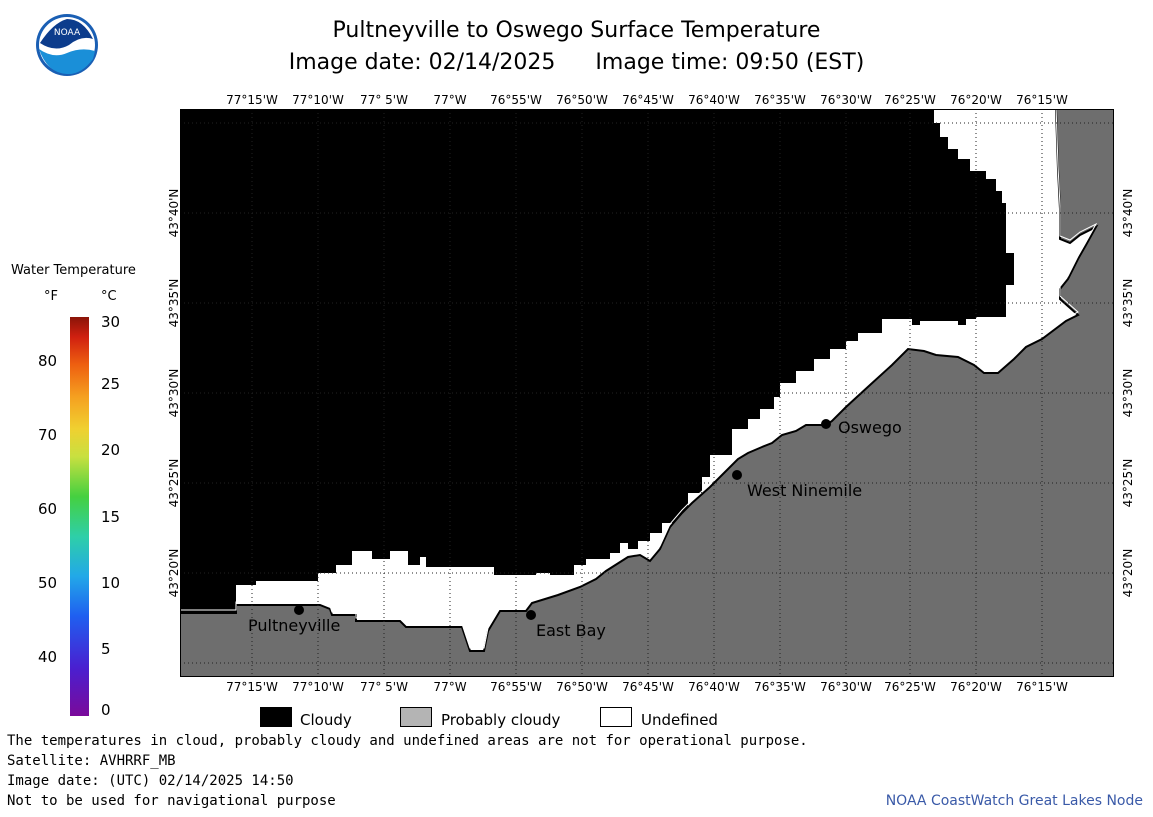 The width and height of the screenshot is (1153, 817). What do you see at coordinates (450, 100) in the screenshot?
I see `lon-tick-top: 77°W` at bounding box center [450, 100].